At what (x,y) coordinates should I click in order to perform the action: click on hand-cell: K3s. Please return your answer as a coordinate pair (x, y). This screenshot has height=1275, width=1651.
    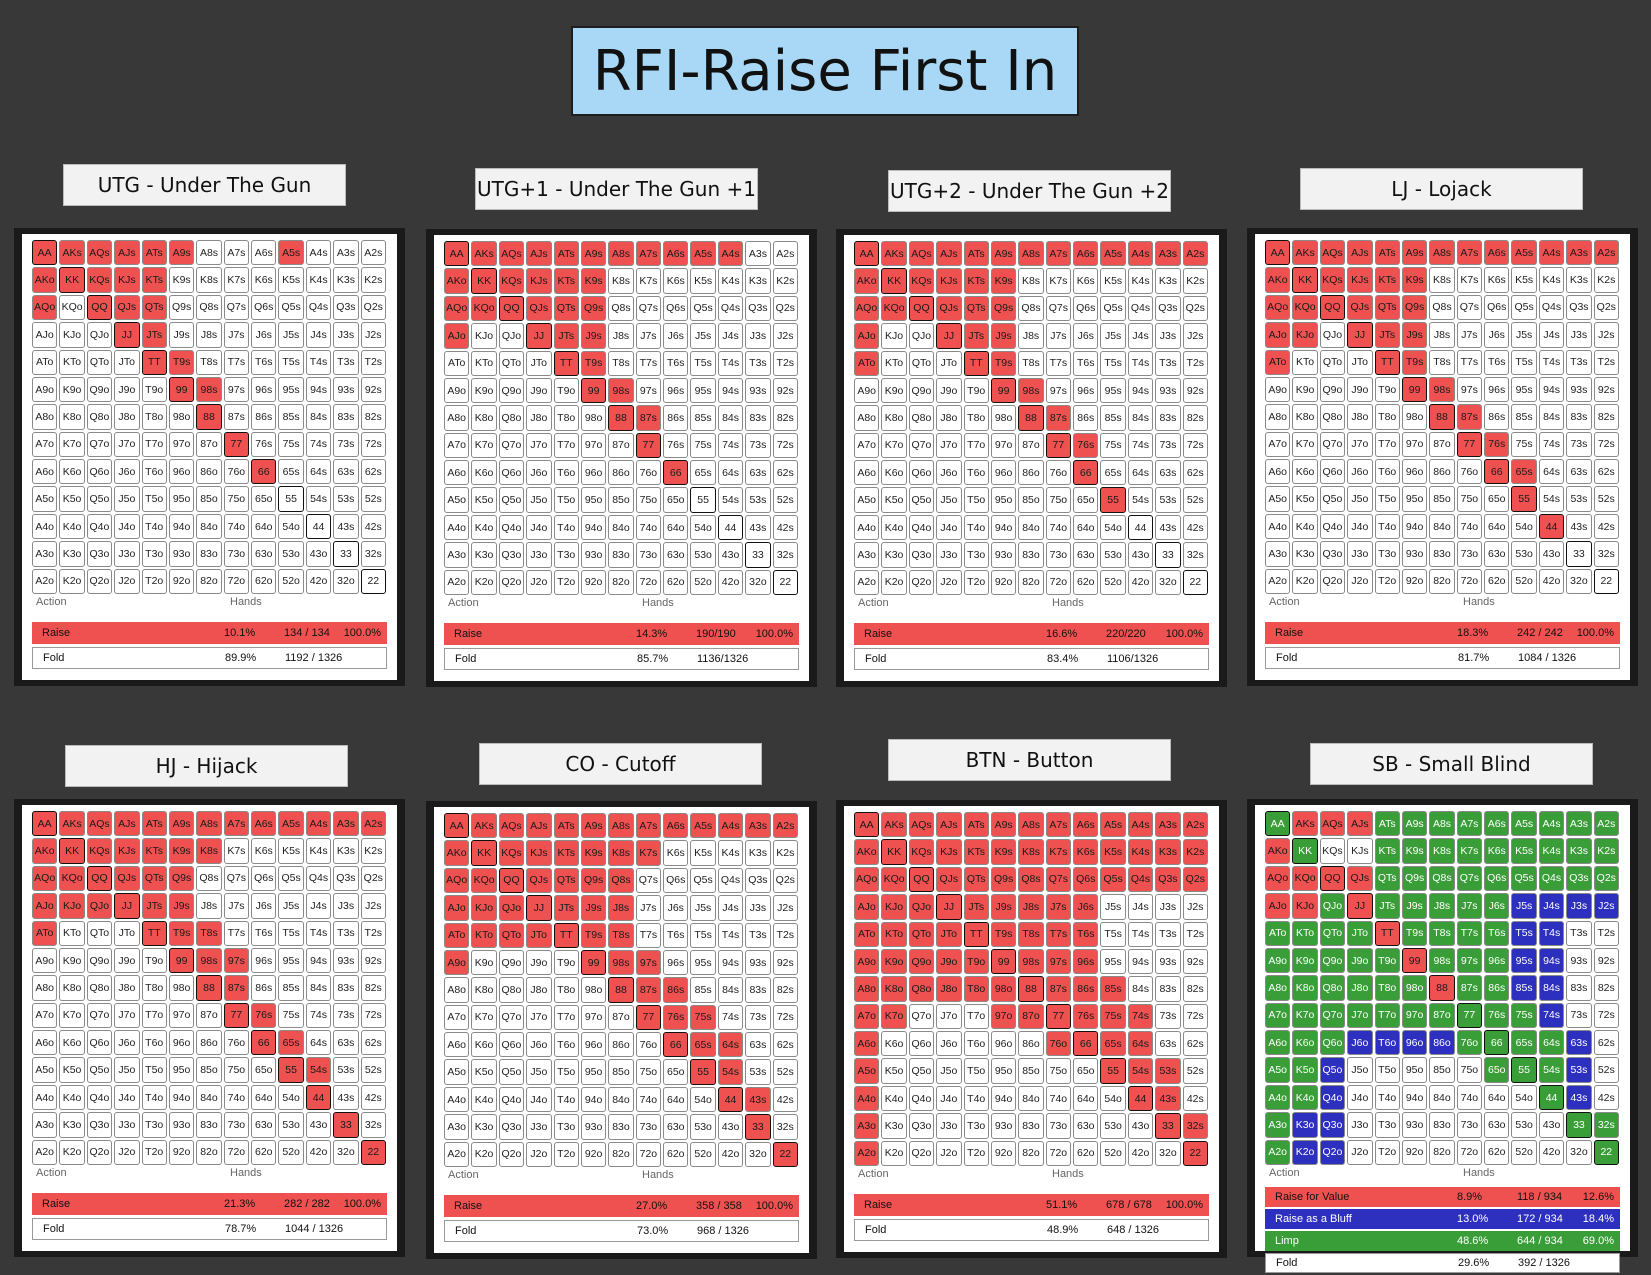
    Looking at the image, I should click on (1579, 851).